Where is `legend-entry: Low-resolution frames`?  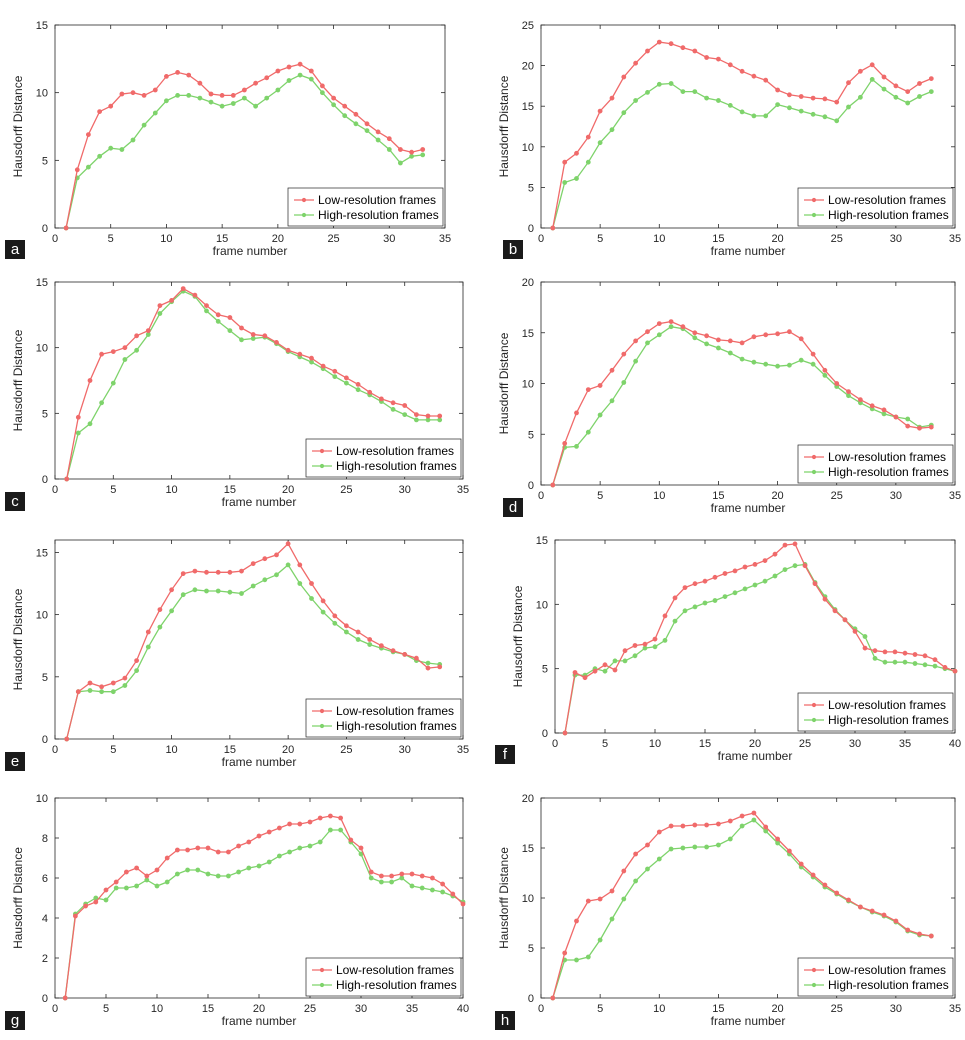
legend-entry: Low-resolution frames is located at coordinates (395, 970).